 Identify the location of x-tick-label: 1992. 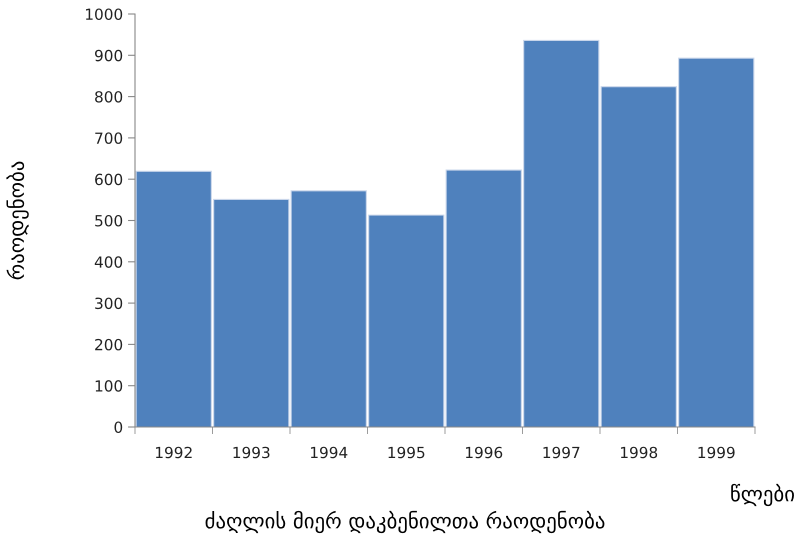
(174, 452).